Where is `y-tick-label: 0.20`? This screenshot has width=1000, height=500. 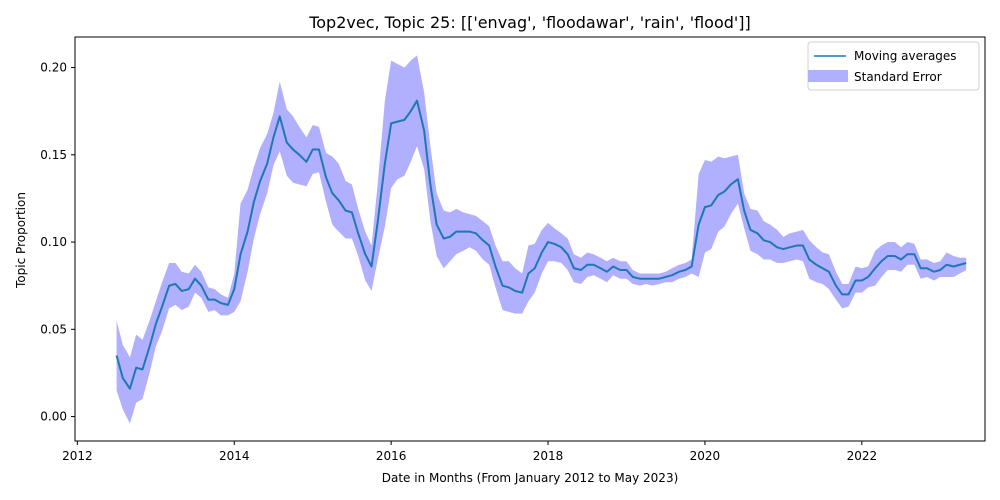
y-tick-label: 0.20 is located at coordinates (53, 68).